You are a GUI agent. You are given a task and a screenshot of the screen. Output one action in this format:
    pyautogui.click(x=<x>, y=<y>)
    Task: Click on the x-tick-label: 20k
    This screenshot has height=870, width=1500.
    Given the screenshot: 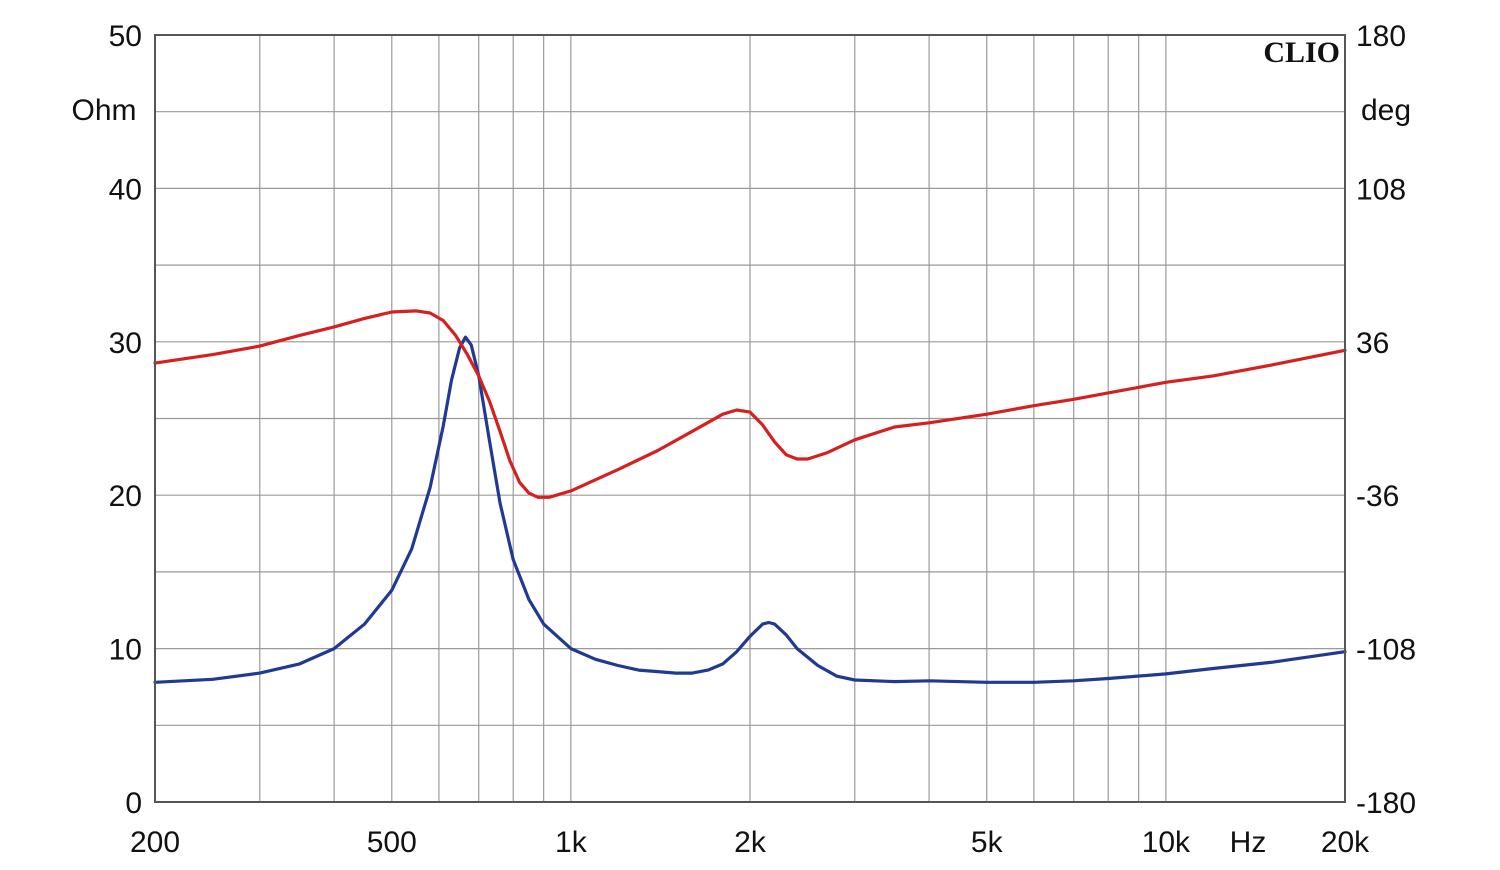 What is the action you would take?
    pyautogui.click(x=1345, y=842)
    